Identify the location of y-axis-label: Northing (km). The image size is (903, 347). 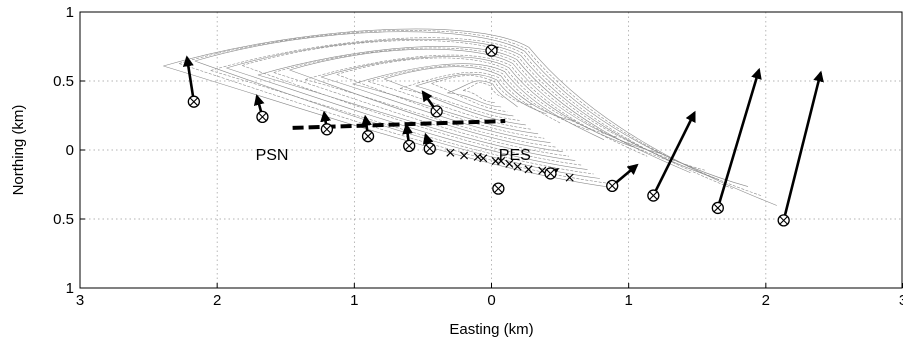
(18, 150).